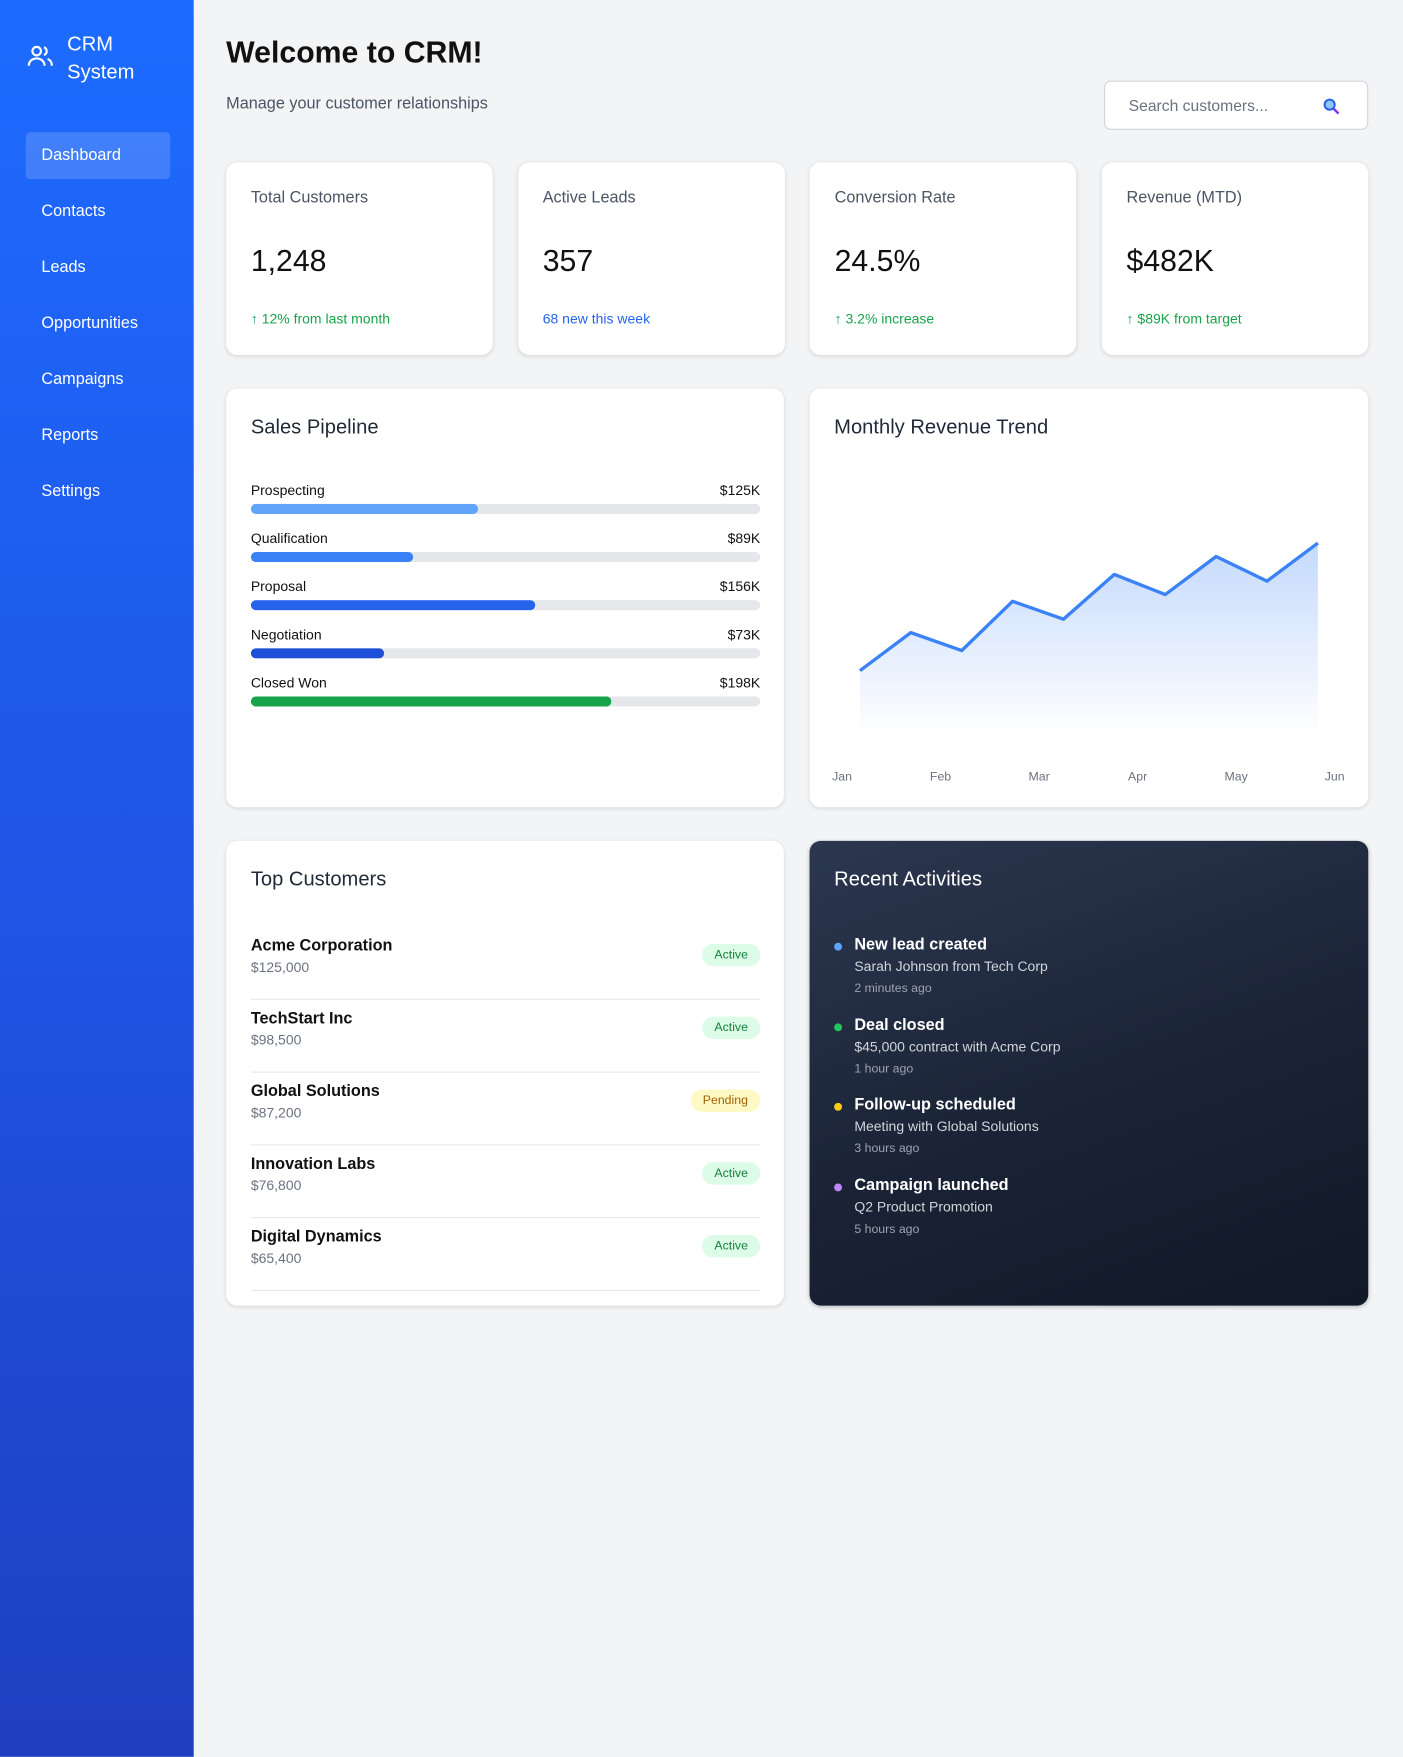 Image resolution: width=1403 pixels, height=1757 pixels. Describe the element at coordinates (280, 967) in the screenshot. I see `customer-amount: $125,000` at that location.